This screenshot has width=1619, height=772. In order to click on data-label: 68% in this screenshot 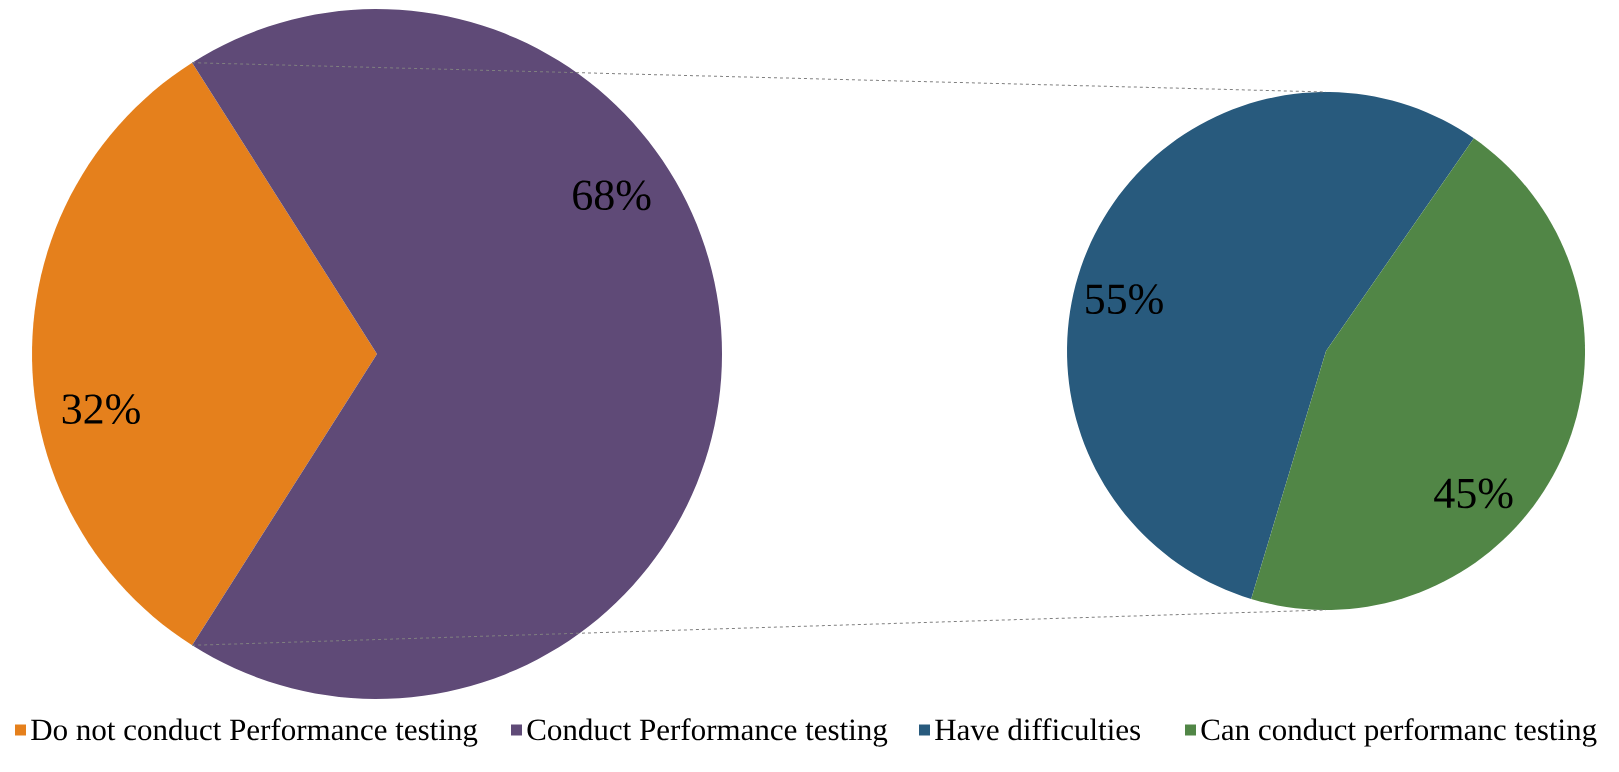, I will do `click(612, 195)`.